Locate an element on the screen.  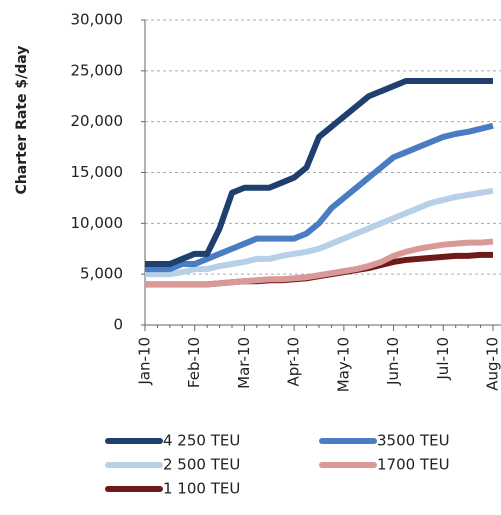
y-tick-label: 10,000 is located at coordinates (97, 223).